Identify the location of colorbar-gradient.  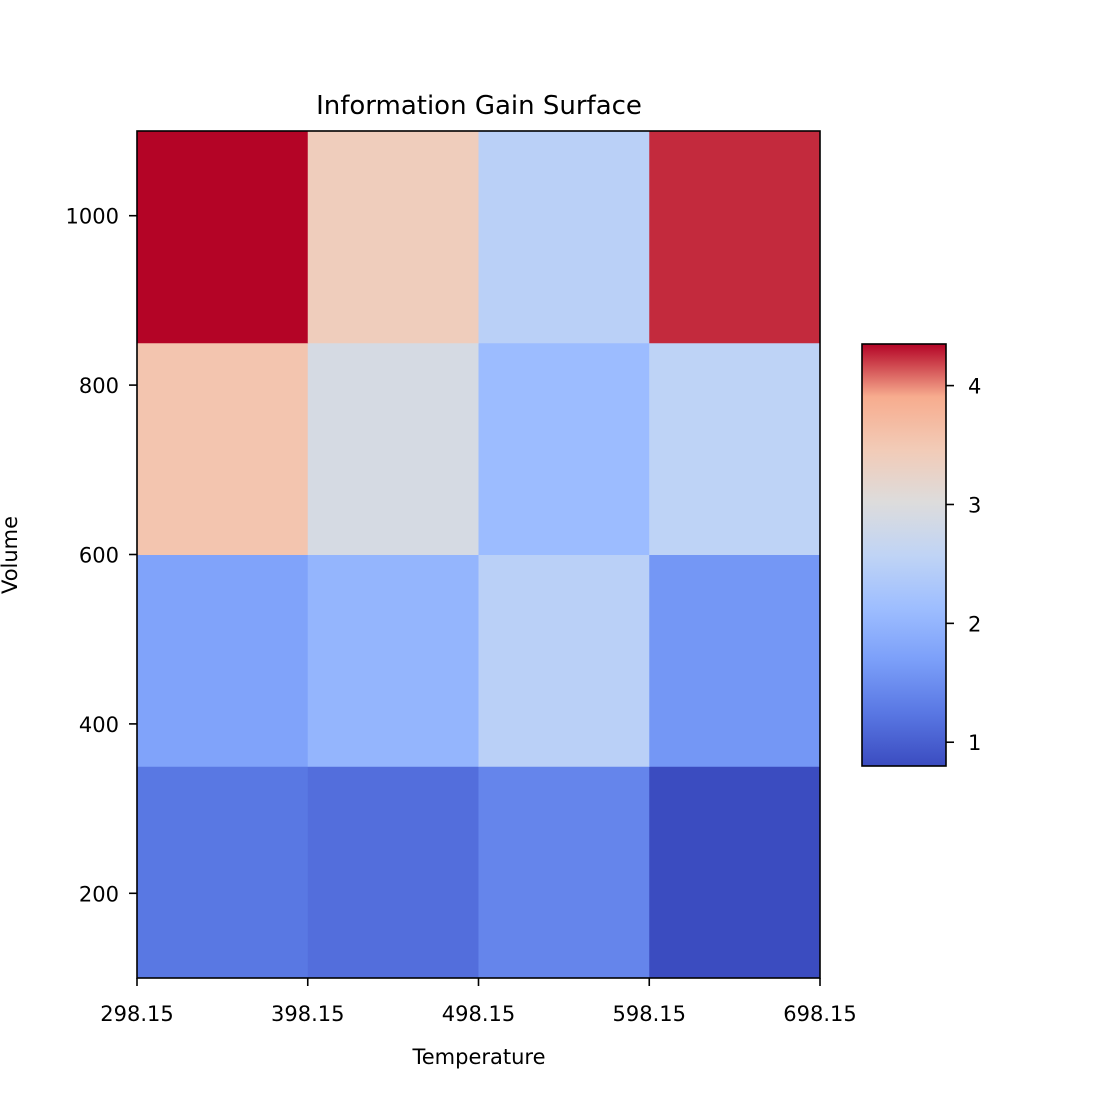
(904, 555).